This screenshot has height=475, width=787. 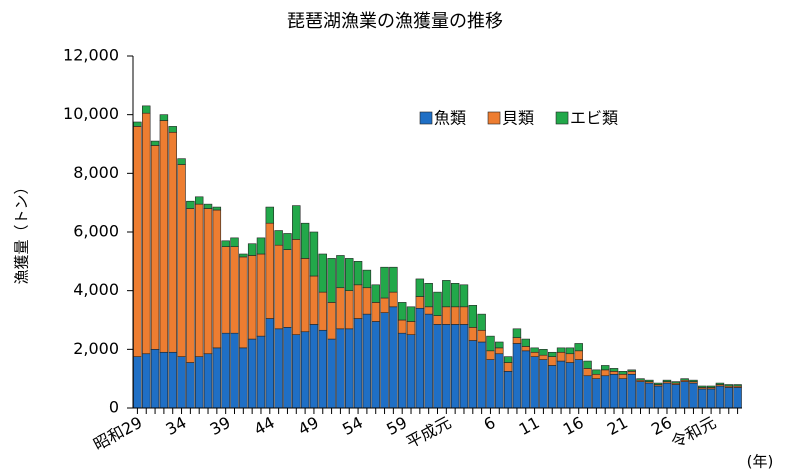 What do you see at coordinates (573, 426) in the screenshot?
I see `x-tick-label: 16` at bounding box center [573, 426].